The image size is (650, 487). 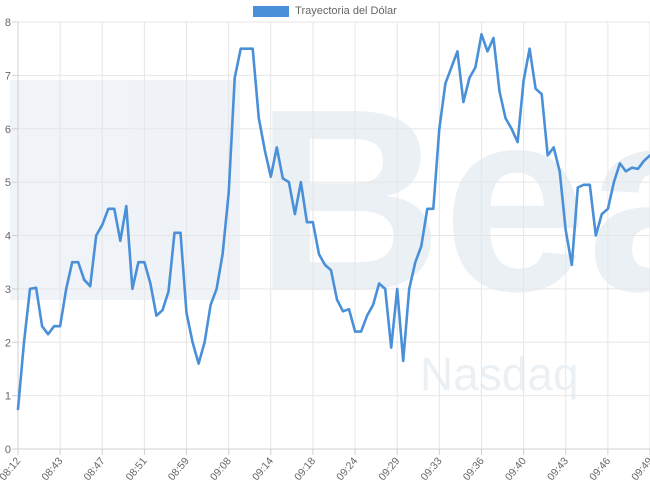 I want to click on legend: Trayectoria del Dólar, so click(x=325, y=11).